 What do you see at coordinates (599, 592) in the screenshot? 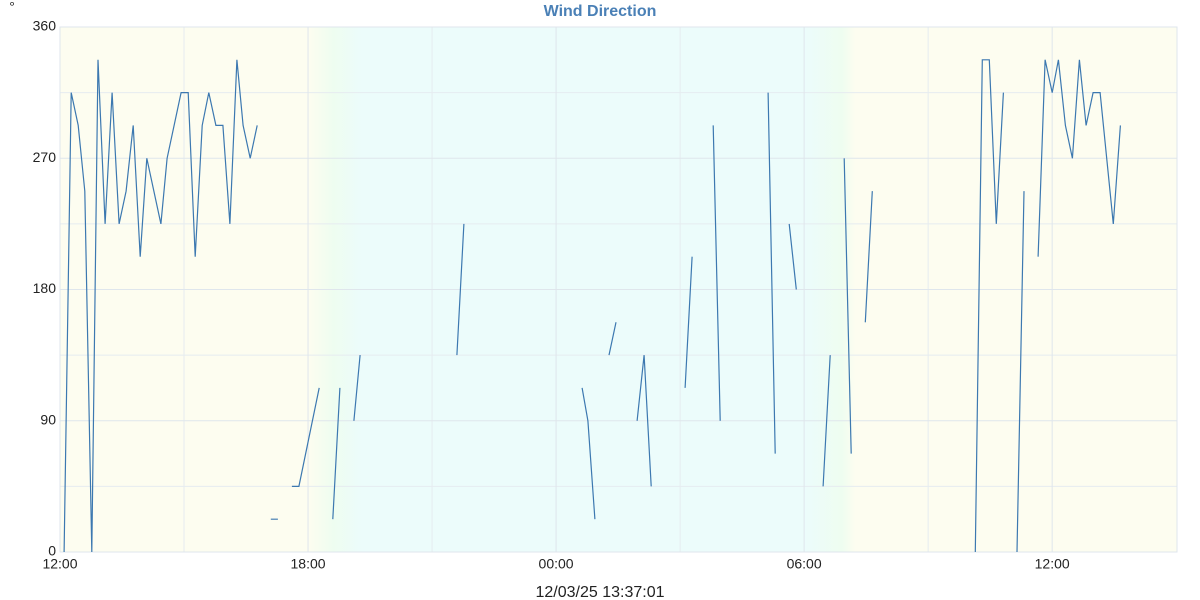
I see `timestamp: 12/03/25 13:37:01` at bounding box center [599, 592].